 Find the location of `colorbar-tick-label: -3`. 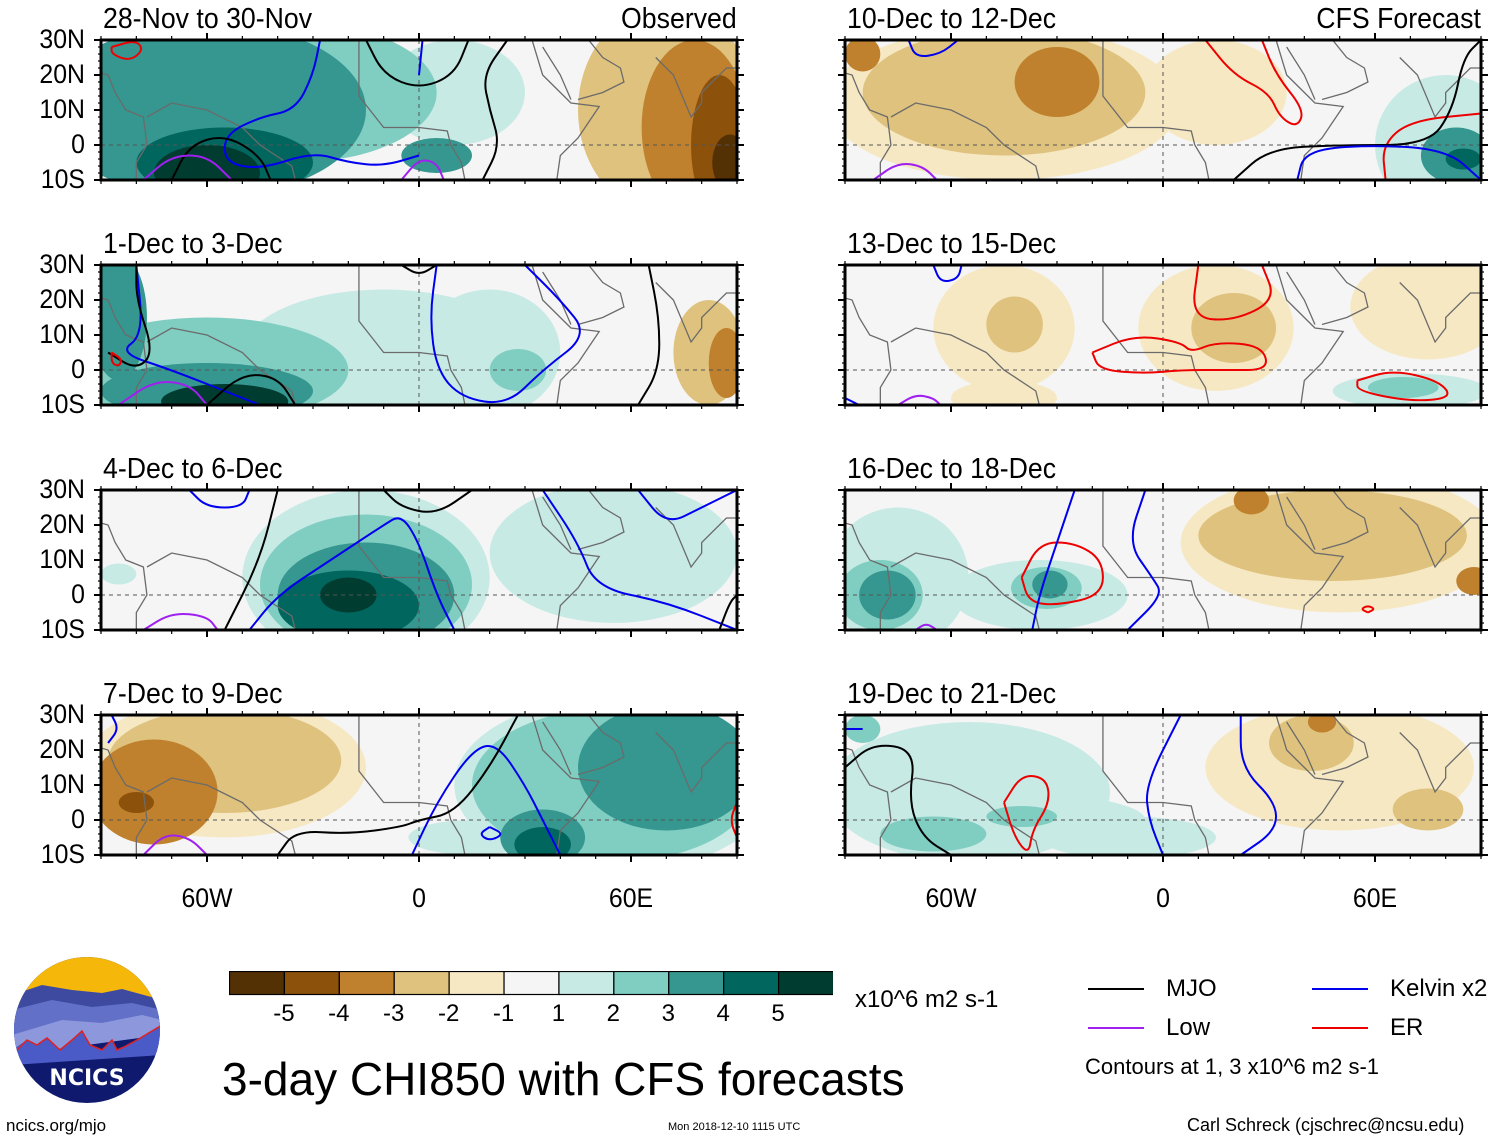

colorbar-tick-label: -3 is located at coordinates (394, 1013).